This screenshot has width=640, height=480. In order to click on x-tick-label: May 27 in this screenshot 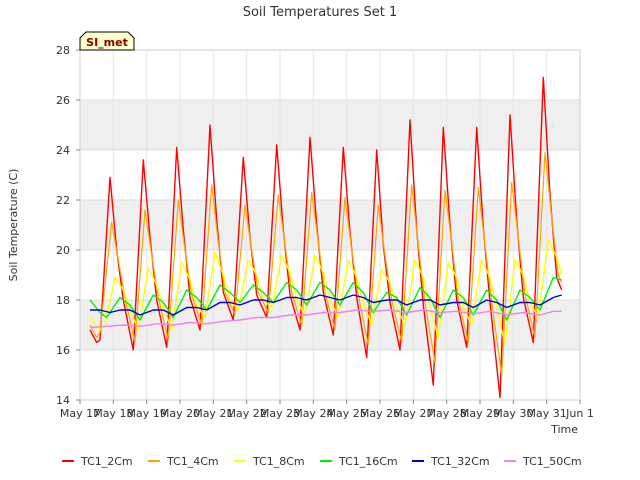, I will do `click(413, 413)`.